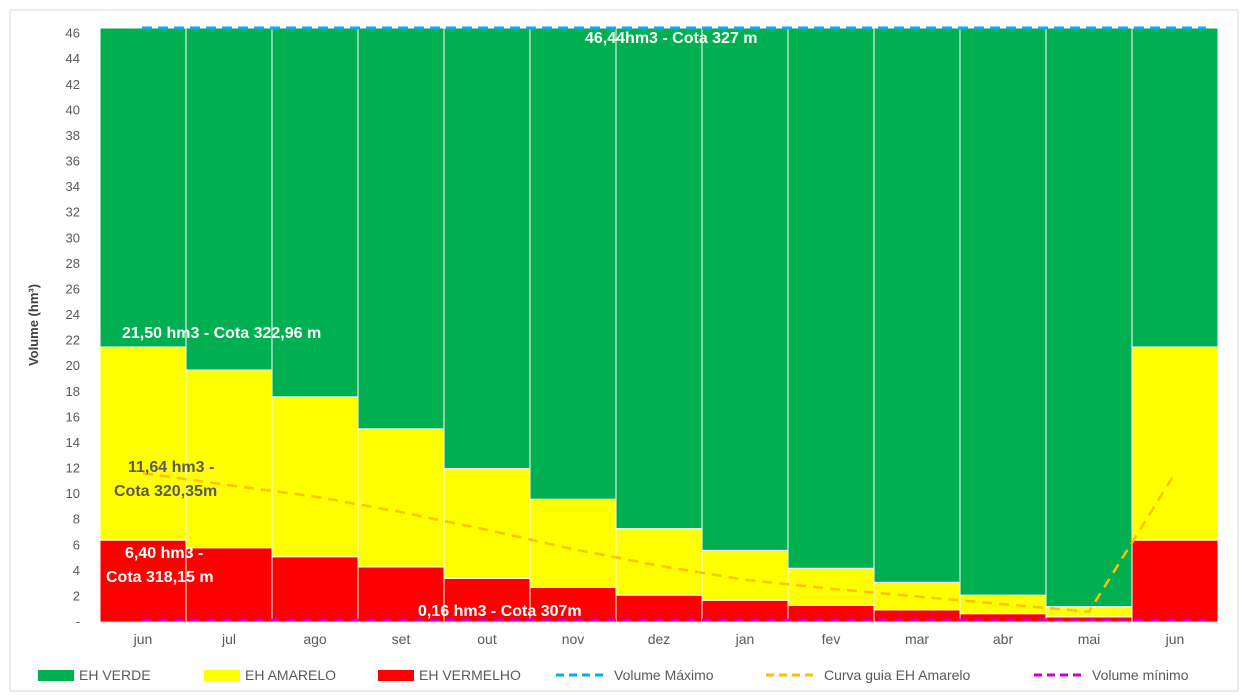 The image size is (1245, 698). I want to click on annotation-label: Cota 318,15 m, so click(160, 577).